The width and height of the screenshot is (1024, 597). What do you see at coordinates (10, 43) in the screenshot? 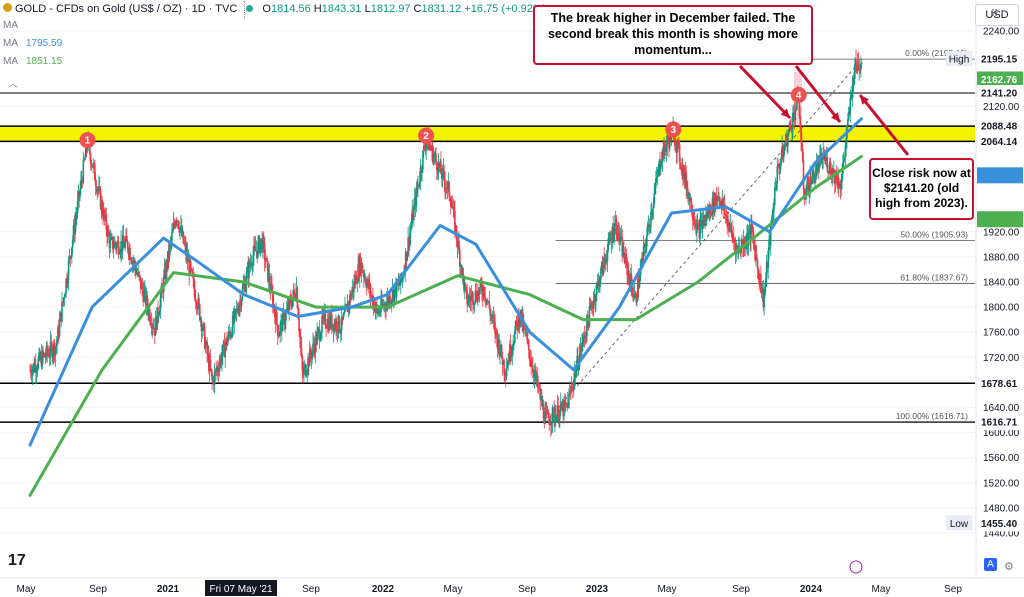
I see `ma-label: MA` at bounding box center [10, 43].